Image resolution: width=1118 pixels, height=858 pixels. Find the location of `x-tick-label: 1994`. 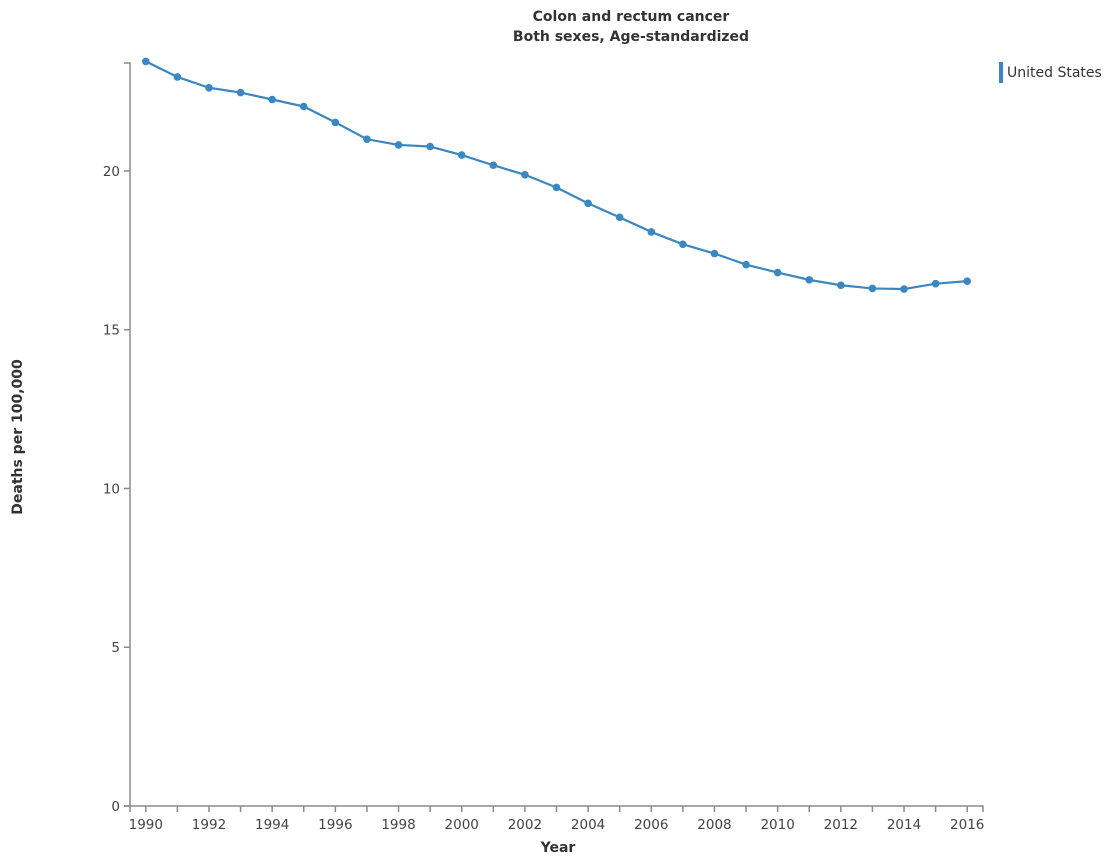

x-tick-label: 1994 is located at coordinates (272, 825).